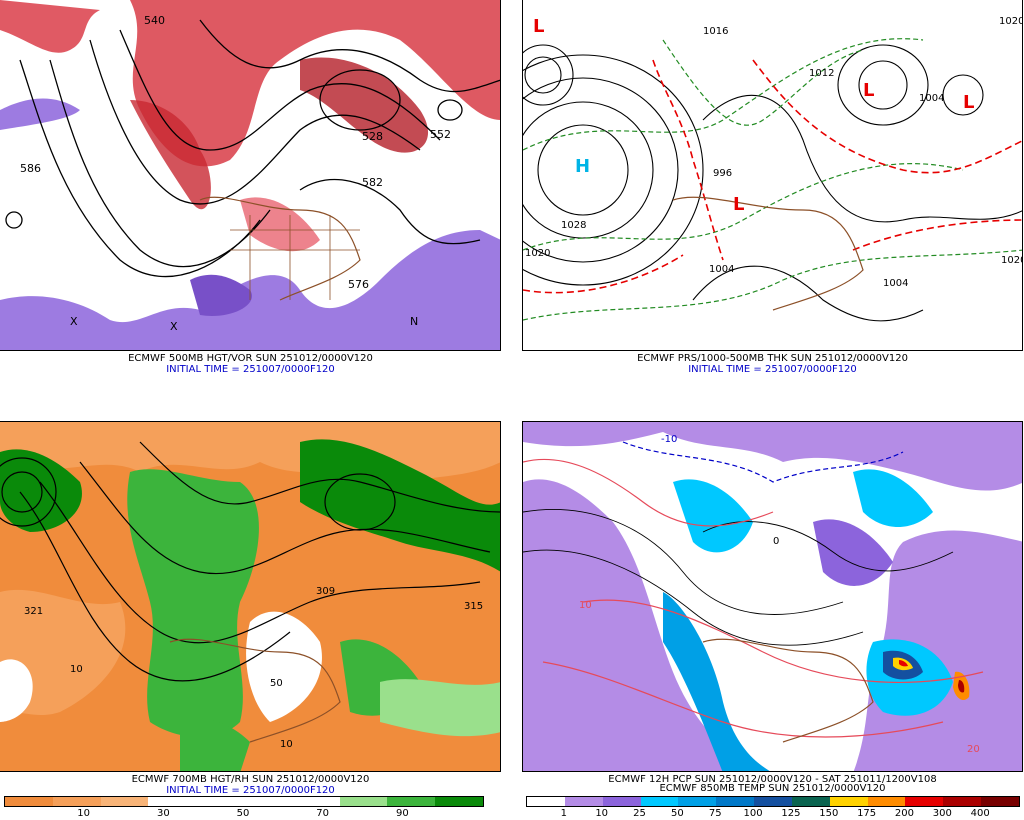 This screenshot has height=820, width=1024. Describe the element at coordinates (867, 813) in the screenshot. I see `colorbar-tick-label: 175` at that location.